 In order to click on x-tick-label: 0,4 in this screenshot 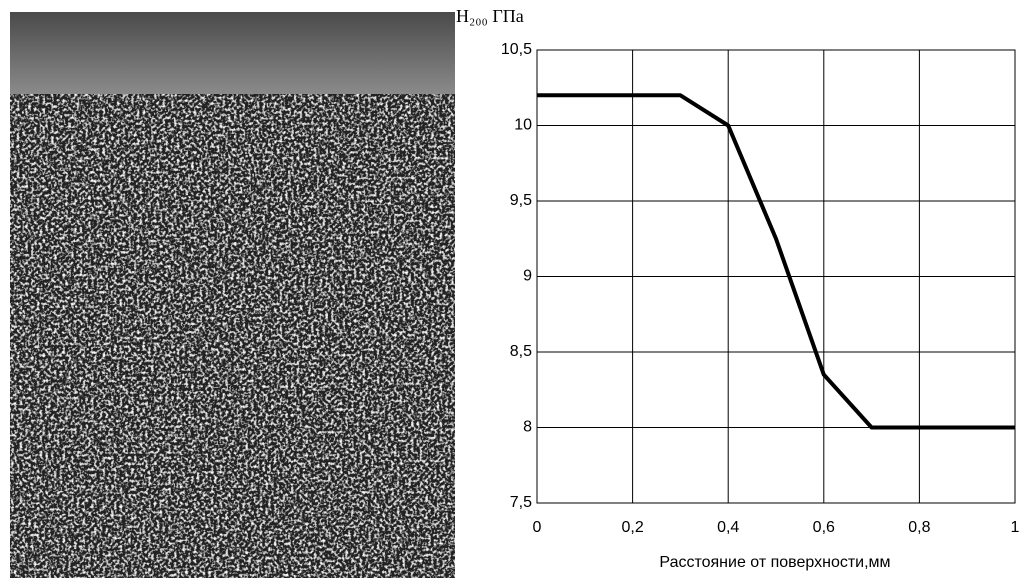, I will do `click(728, 527)`.